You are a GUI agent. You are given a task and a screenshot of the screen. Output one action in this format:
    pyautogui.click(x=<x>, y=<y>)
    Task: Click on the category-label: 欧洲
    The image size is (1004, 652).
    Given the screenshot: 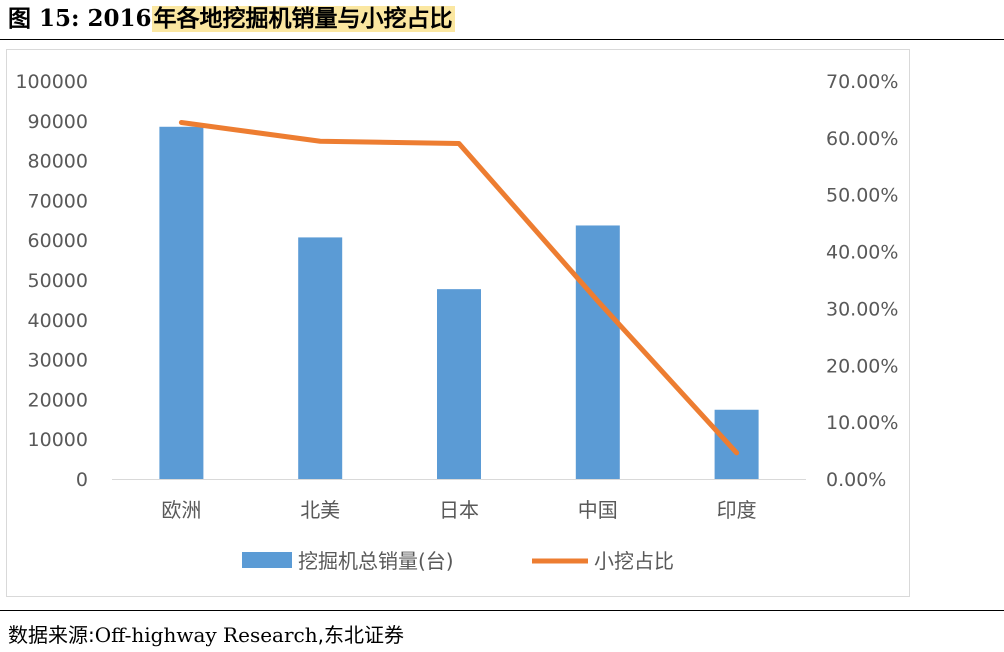 What is the action you would take?
    pyautogui.click(x=181, y=510)
    